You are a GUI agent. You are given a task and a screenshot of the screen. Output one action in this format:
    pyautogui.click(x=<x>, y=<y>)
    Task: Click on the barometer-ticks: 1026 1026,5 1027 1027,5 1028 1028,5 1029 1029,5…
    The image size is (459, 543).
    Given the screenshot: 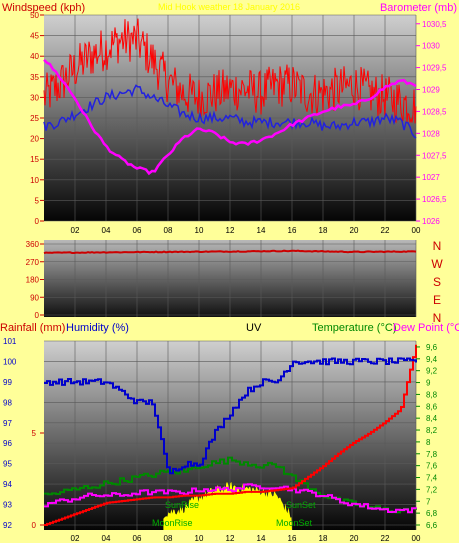 What is the action you would take?
    pyautogui.click(x=431, y=123)
    